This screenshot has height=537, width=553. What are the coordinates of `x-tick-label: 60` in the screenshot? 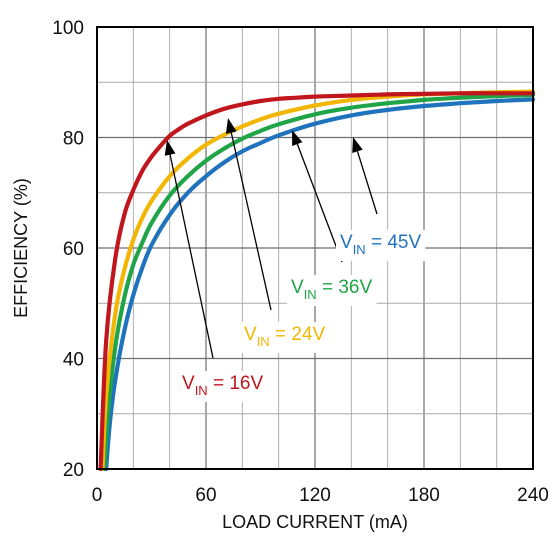 It's located at (205, 495).